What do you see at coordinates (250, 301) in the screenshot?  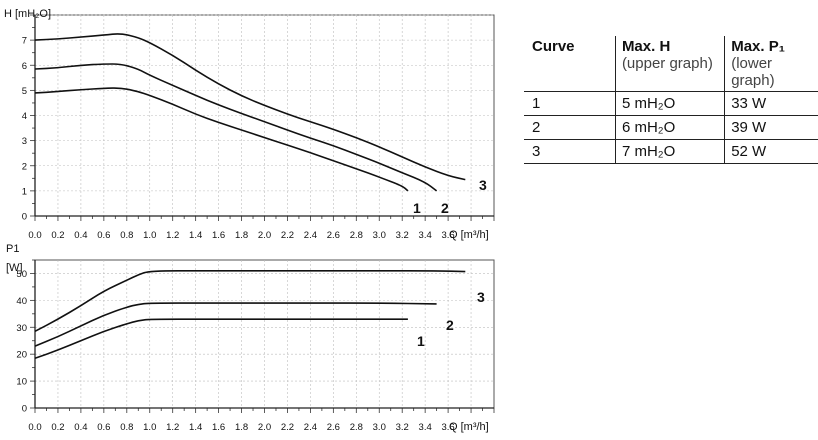 I see `curve-3-line` at bounding box center [250, 301].